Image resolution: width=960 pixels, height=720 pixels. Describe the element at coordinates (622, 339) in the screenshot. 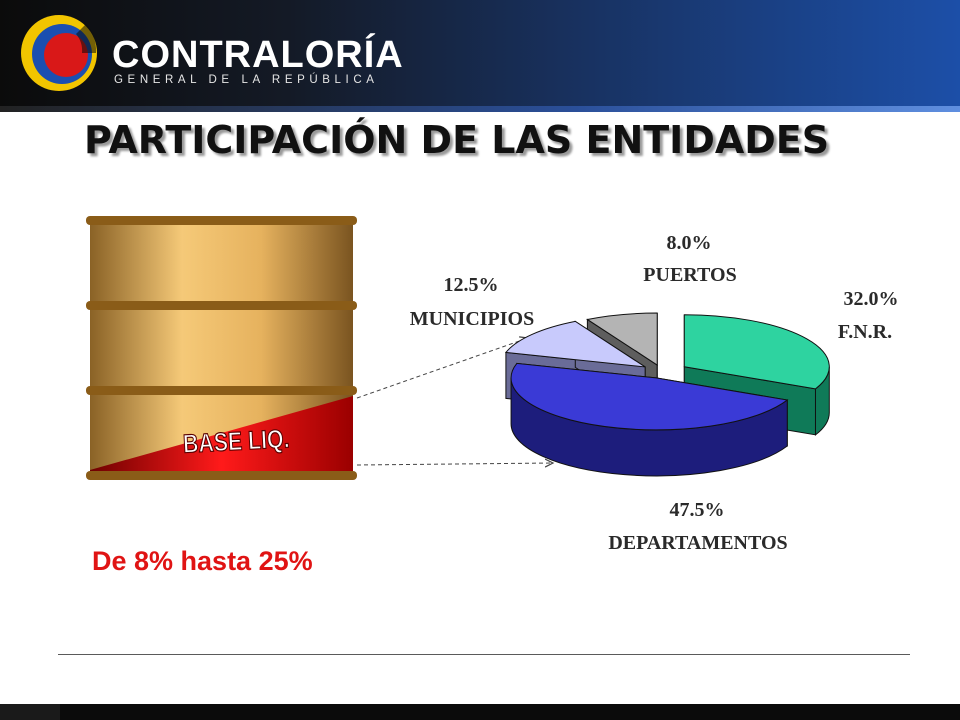

I see `pie-slice-puertos` at that location.